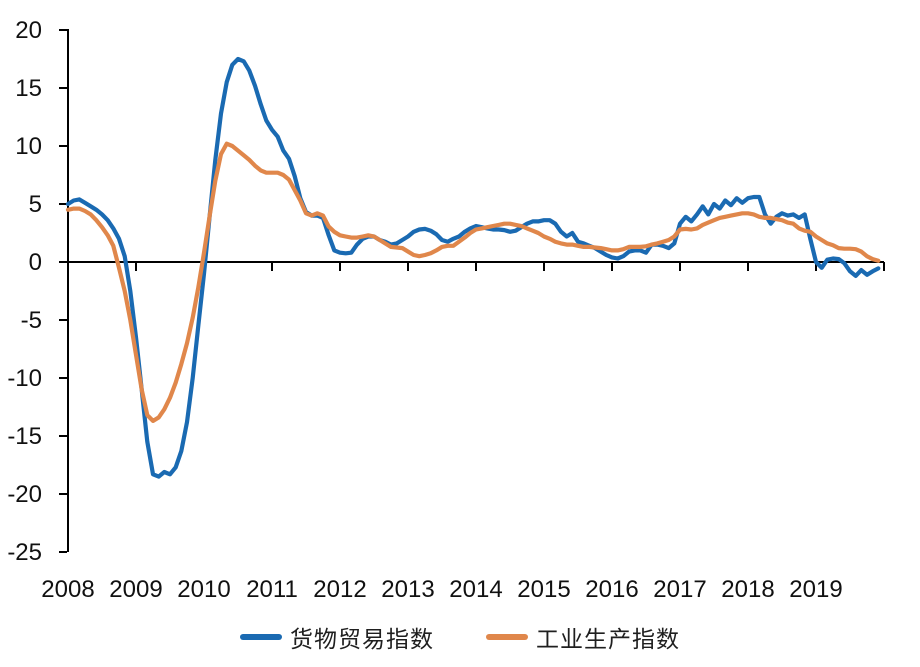 Image resolution: width=920 pixels, height=667 pixels. I want to click on y-axis-tick-label: -15, so click(24, 436).